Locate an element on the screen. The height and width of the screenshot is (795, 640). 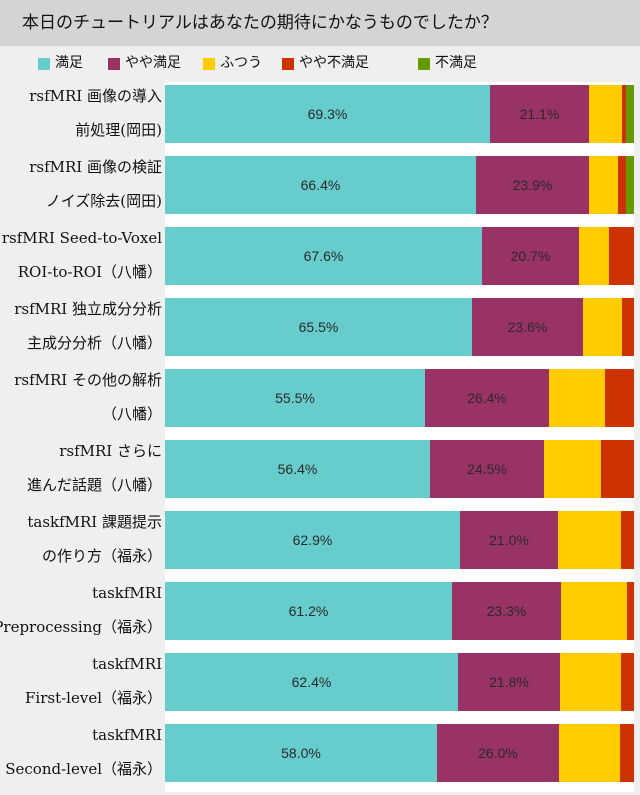
data-label: 65.5% is located at coordinates (318, 327).